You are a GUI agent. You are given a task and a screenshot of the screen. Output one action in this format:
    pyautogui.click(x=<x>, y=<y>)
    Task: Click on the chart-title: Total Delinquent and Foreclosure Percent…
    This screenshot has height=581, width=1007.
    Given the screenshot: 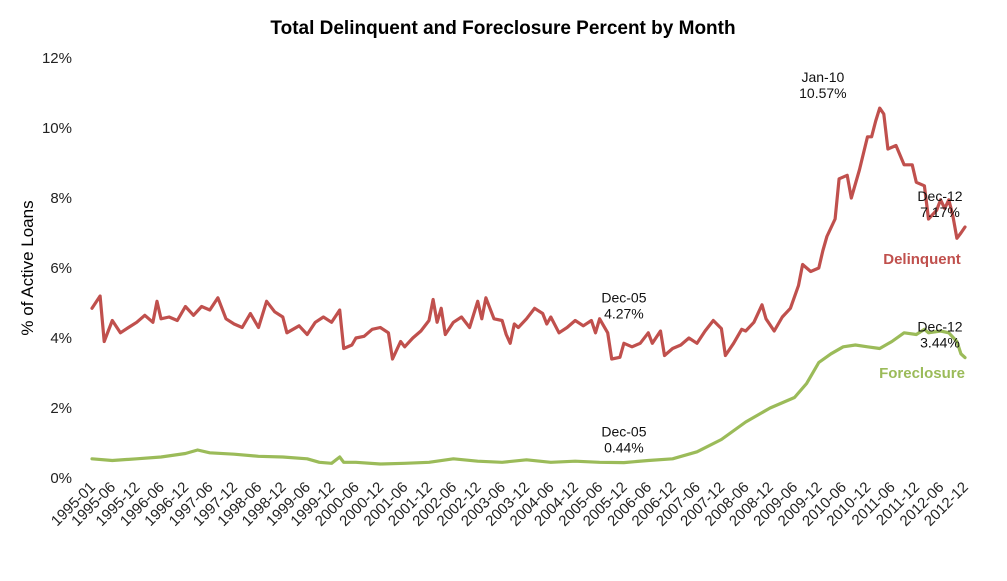 What is the action you would take?
    pyautogui.click(x=502, y=28)
    